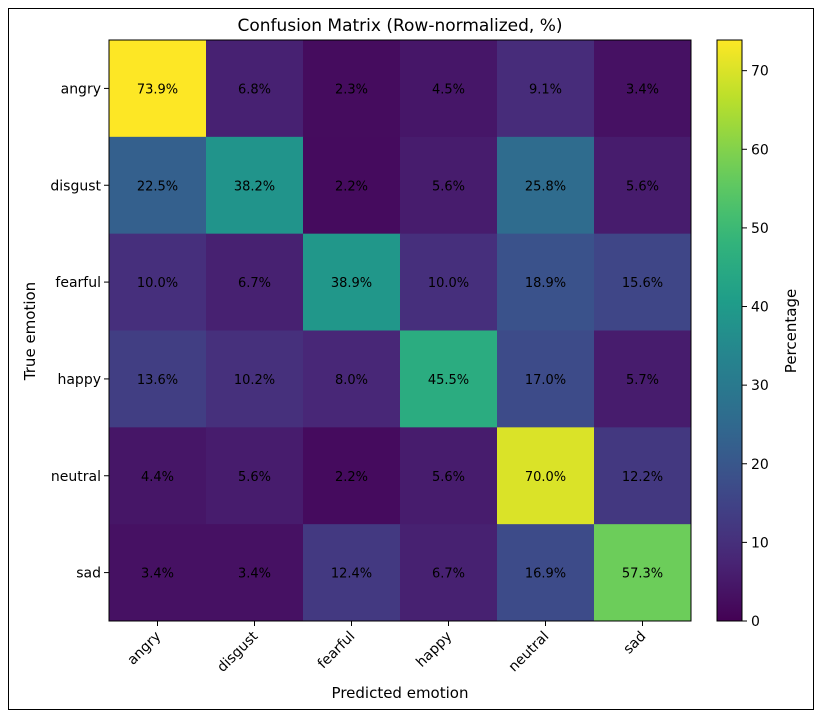  I want to click on cell-value-label: 22.5%, so click(157, 186).